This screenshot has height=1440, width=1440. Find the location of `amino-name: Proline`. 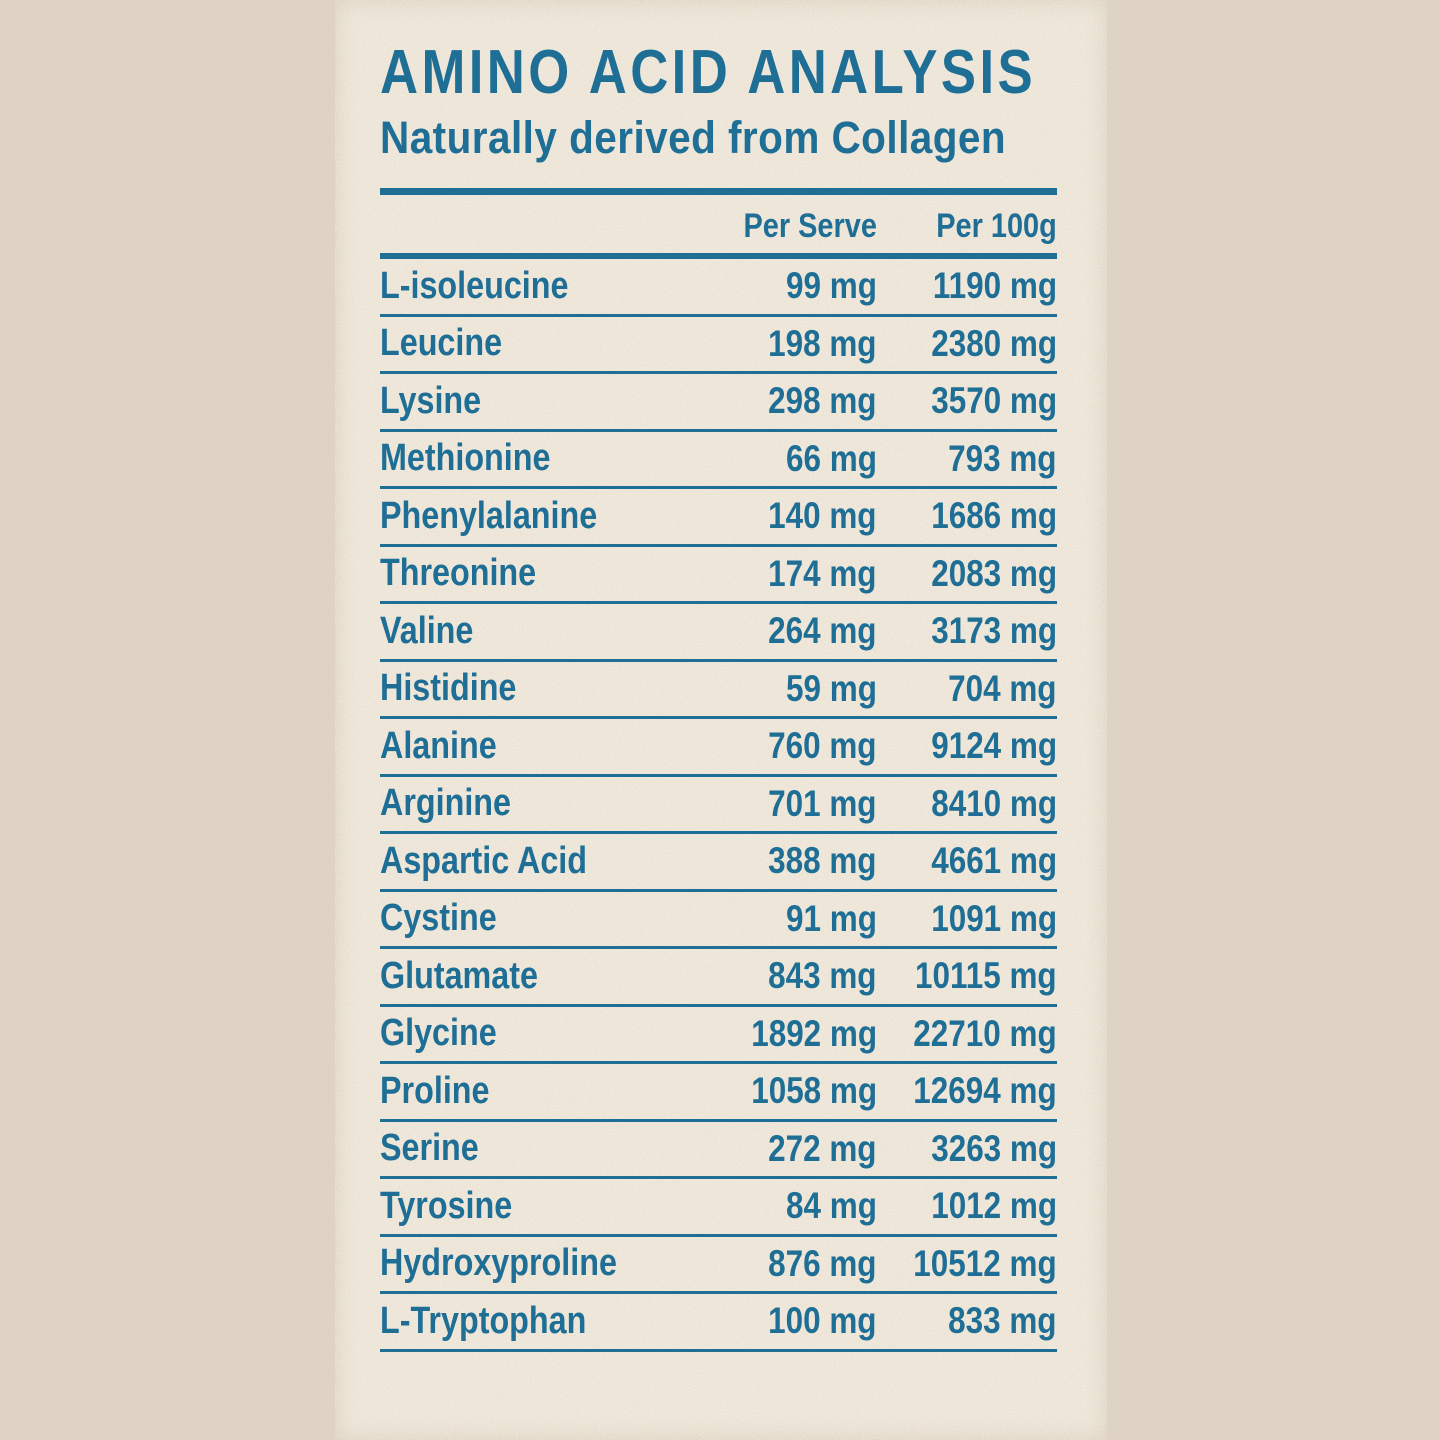

amino-name: Proline is located at coordinates (435, 1090).